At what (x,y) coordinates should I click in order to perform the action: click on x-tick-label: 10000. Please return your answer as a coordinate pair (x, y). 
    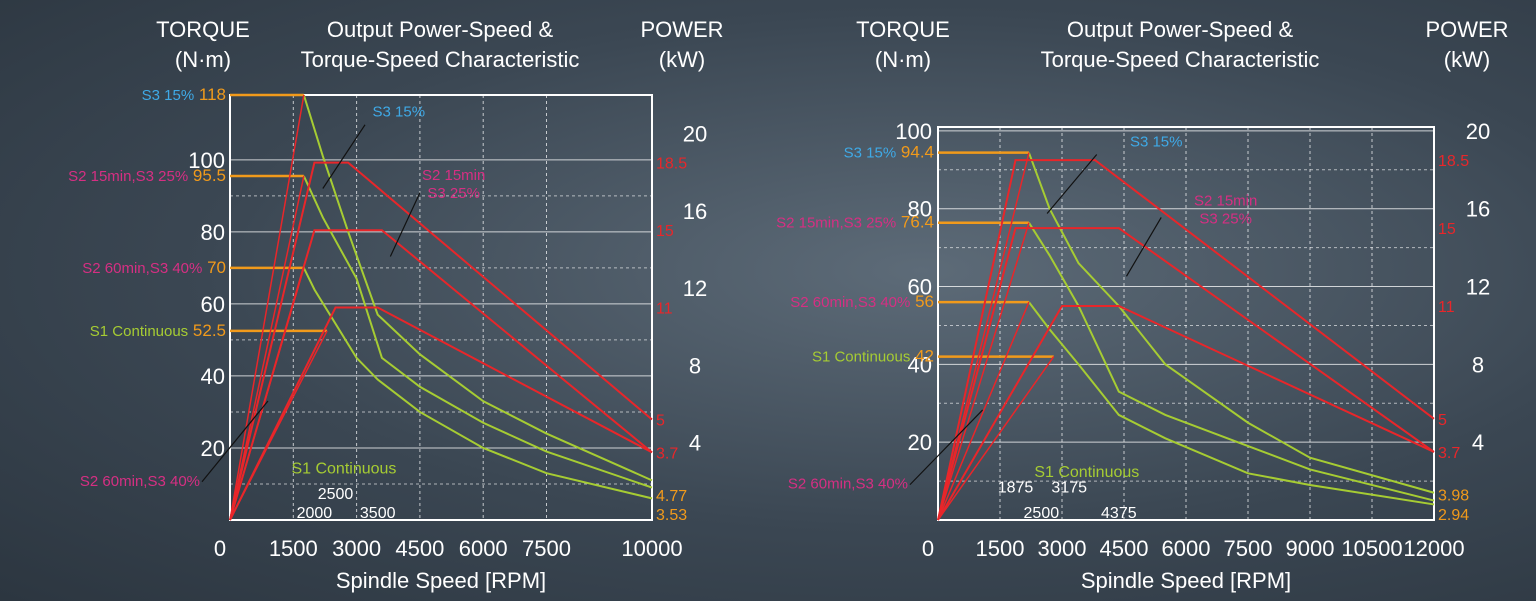
    Looking at the image, I should click on (651, 548).